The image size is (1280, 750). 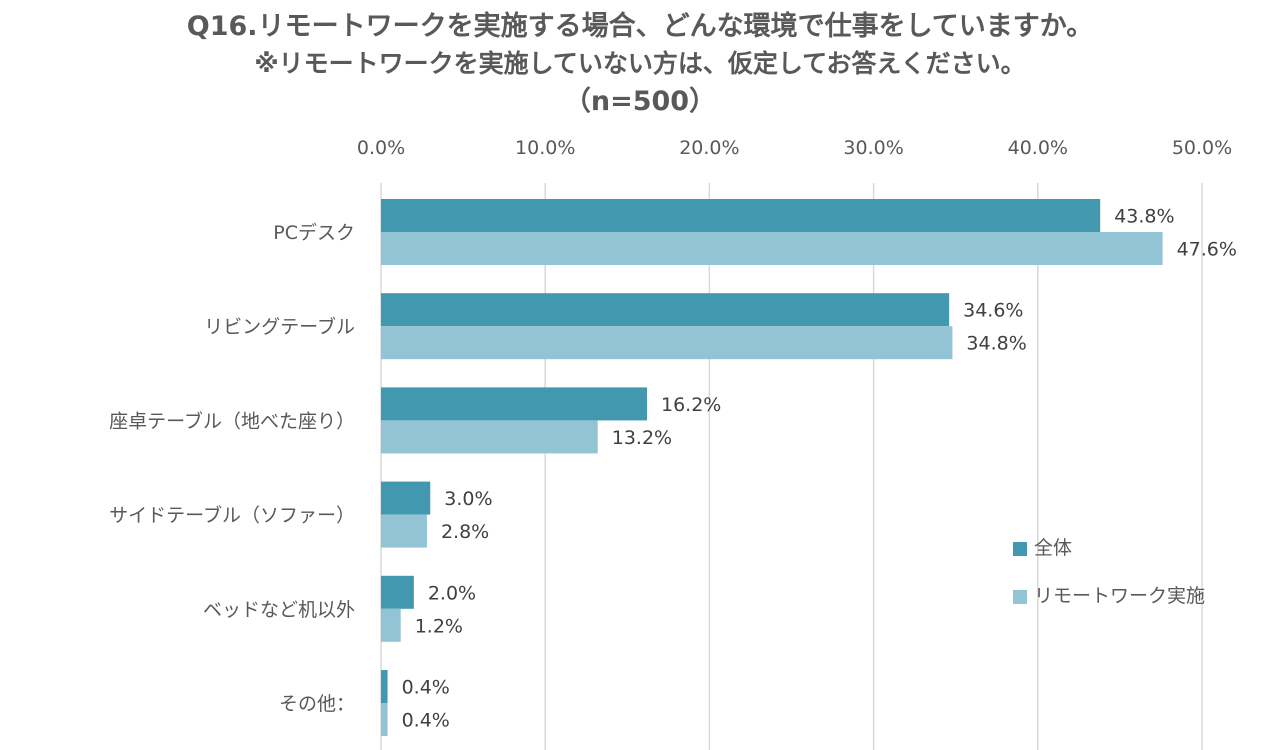 I want to click on data-label: 2.8%, so click(x=465, y=532).